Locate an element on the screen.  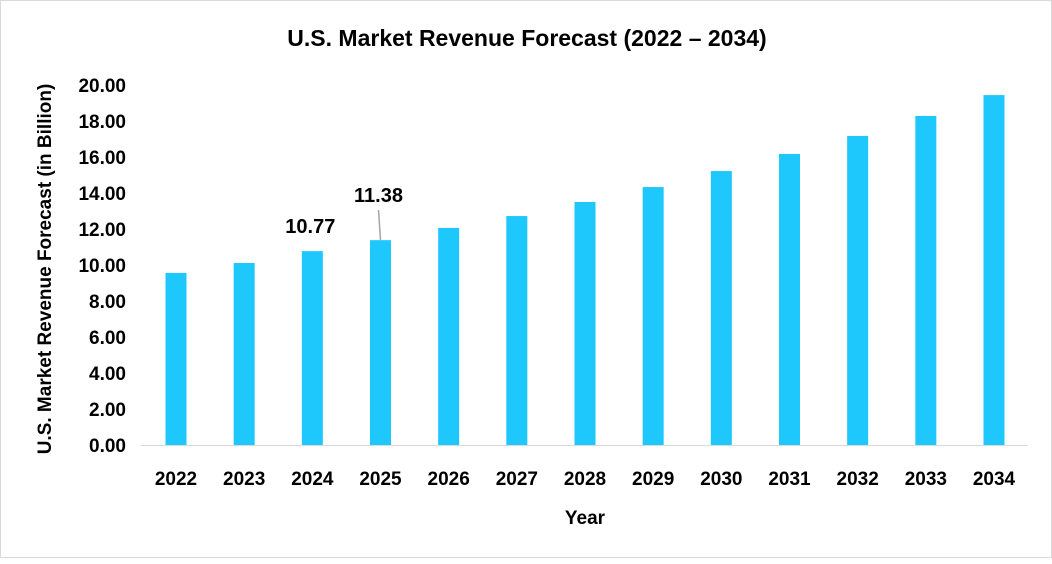
y-tick-label: 4.00 is located at coordinates (107, 374).